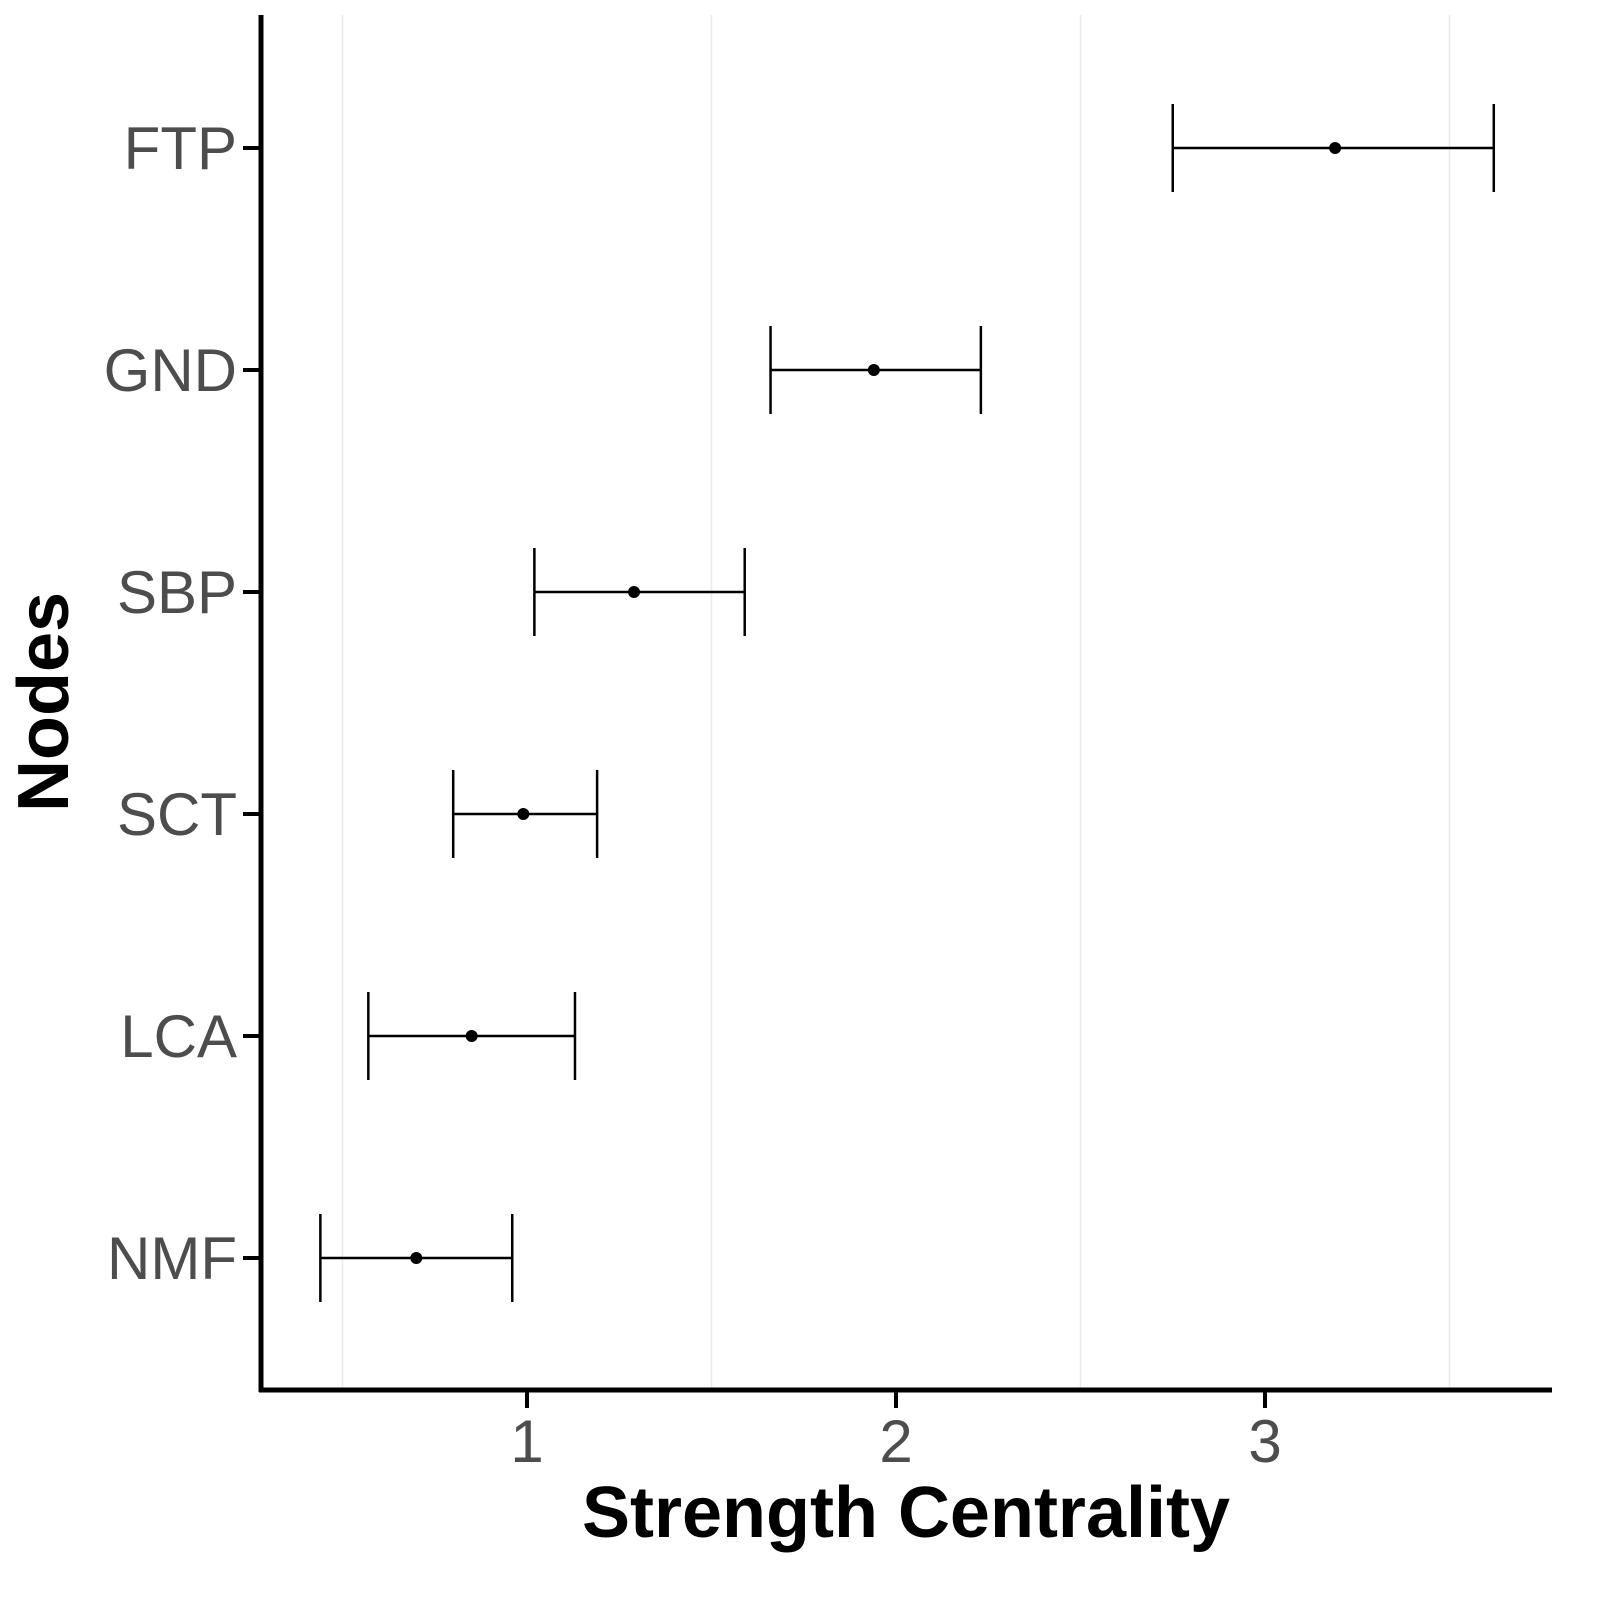  I want to click on error-bar-sct, so click(525, 814).